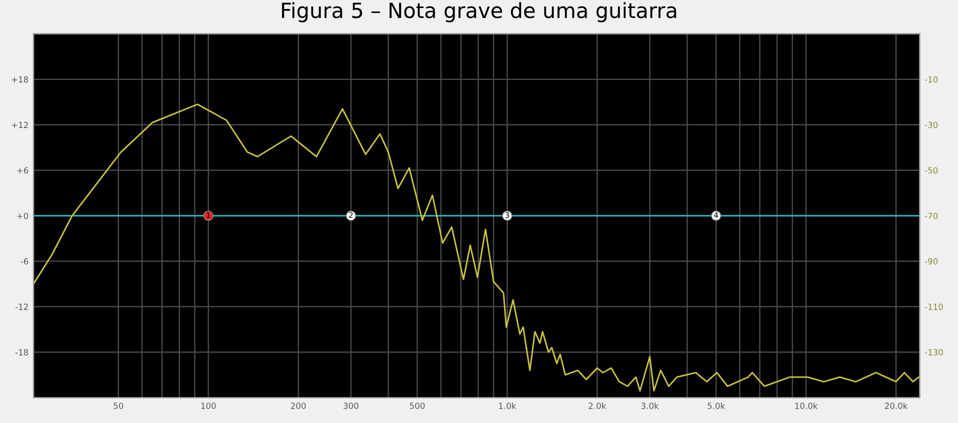  Describe the element at coordinates (597, 405) in the screenshot. I see `x-tick-label: 2.0k` at that location.